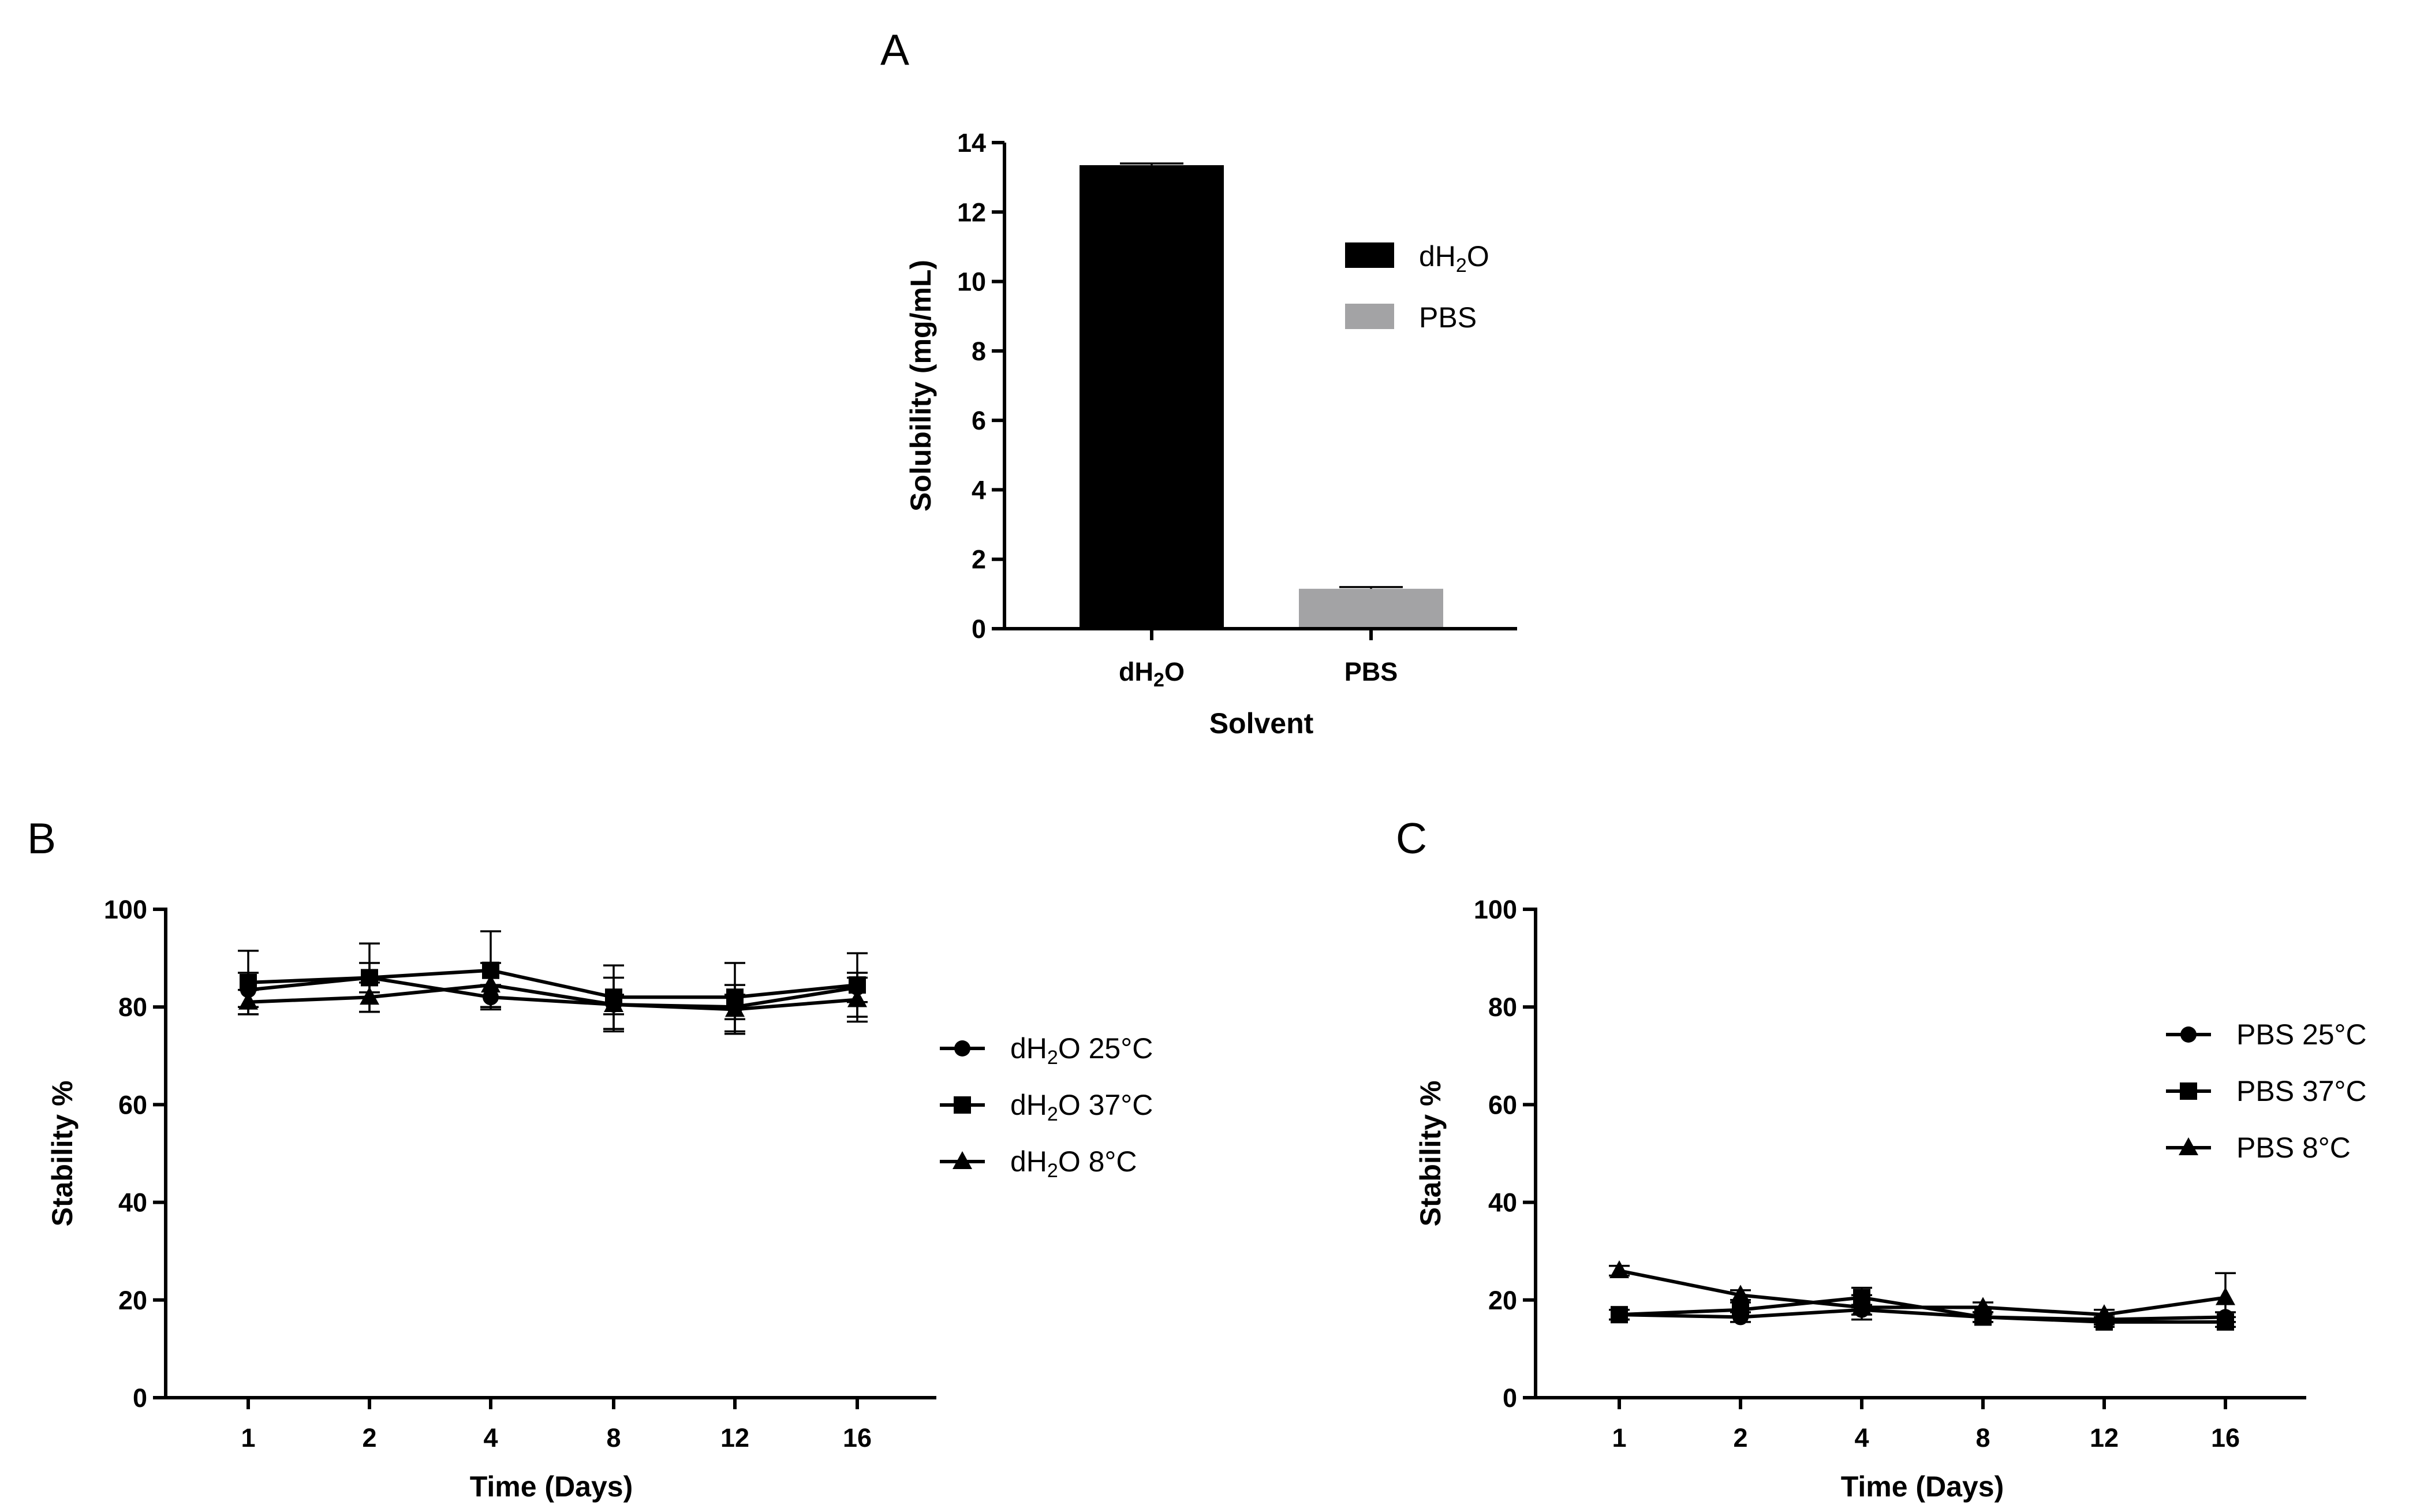 The width and height of the screenshot is (2409, 1512). Describe the element at coordinates (979, 351) in the screenshot. I see `y-tick-label: 8` at that location.